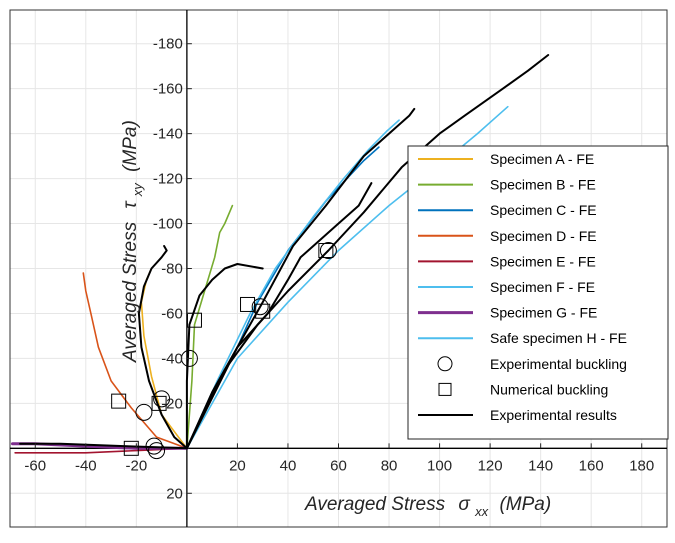 The width and height of the screenshot is (675, 543). I want to click on legend-label: Specimen G - FE, so click(543, 313).